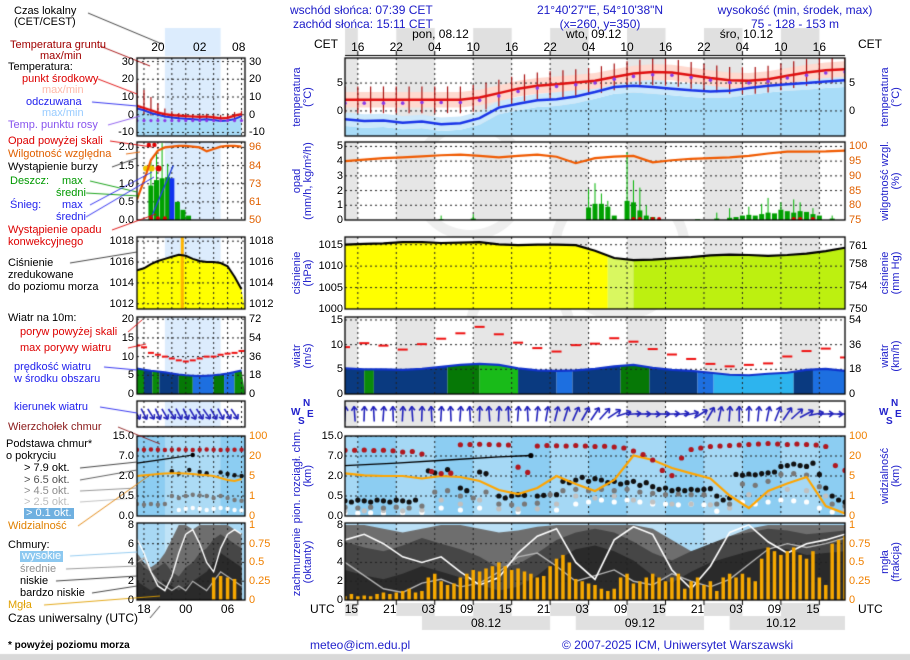 The image size is (910, 660). I want to click on sidebar-label: wysokie, so click(42, 556).